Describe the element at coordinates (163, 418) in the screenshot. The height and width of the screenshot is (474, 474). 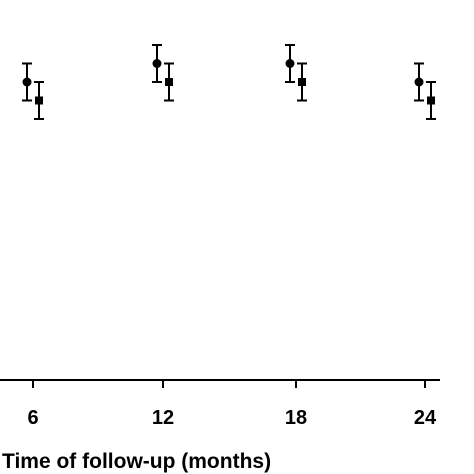
I see `x-tick-label: 12` at that location.